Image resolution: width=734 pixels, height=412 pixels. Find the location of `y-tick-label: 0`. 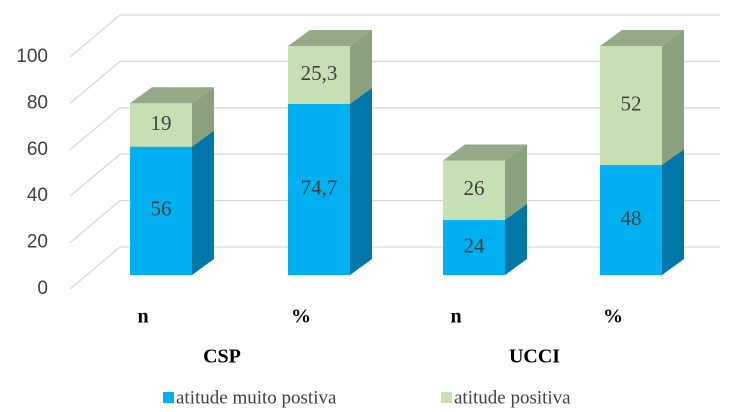

y-tick-label: 0 is located at coordinates (42, 288).